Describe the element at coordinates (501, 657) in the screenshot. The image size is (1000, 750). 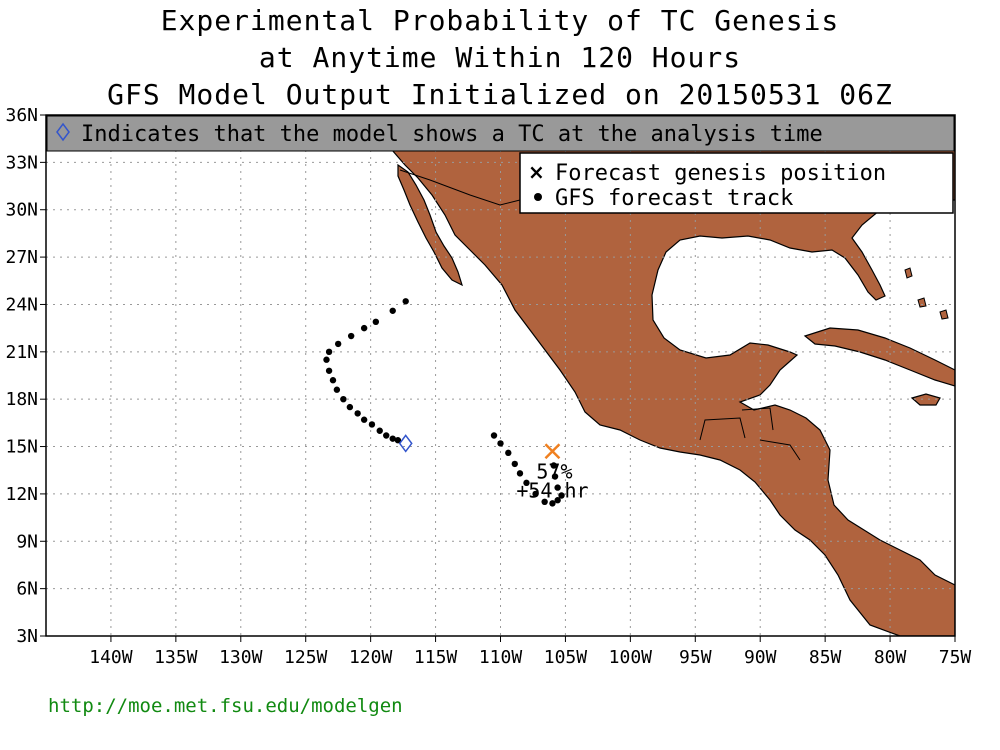
I see `lon-tick-label: 110W` at that location.